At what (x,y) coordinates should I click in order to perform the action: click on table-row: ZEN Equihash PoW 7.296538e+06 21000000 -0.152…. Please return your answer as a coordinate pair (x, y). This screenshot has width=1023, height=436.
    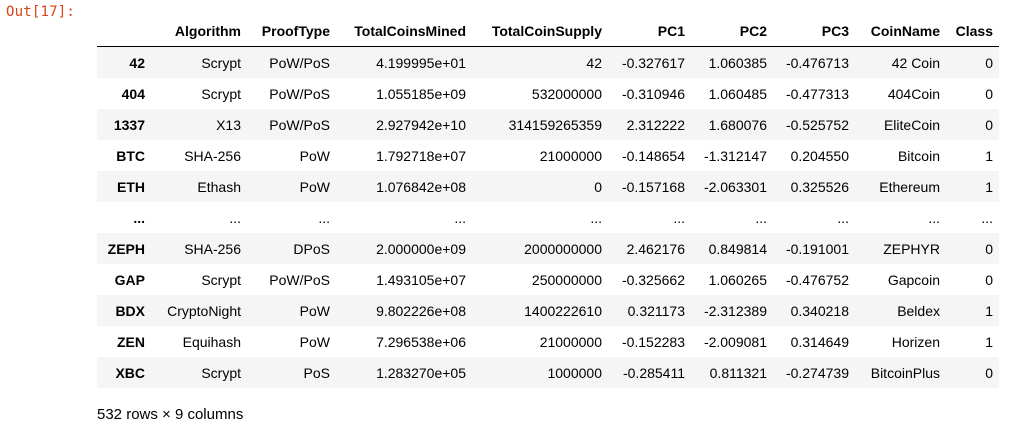
    Looking at the image, I should click on (548, 341).